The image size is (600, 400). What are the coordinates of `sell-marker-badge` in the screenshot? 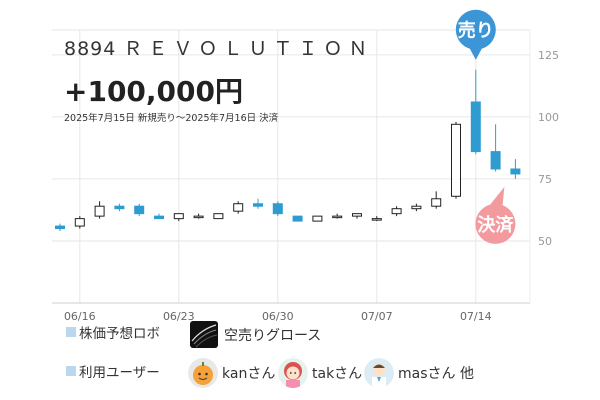 It's located at (475, 29).